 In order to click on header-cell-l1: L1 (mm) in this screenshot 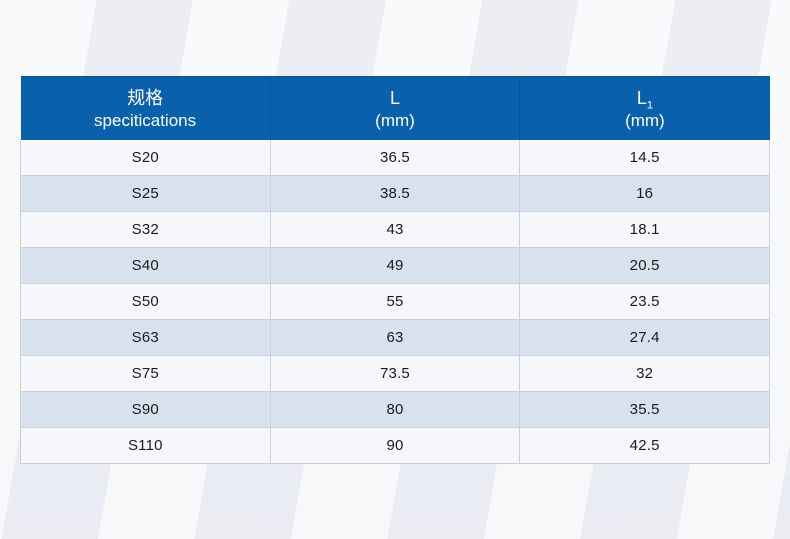, I will do `click(644, 108)`.